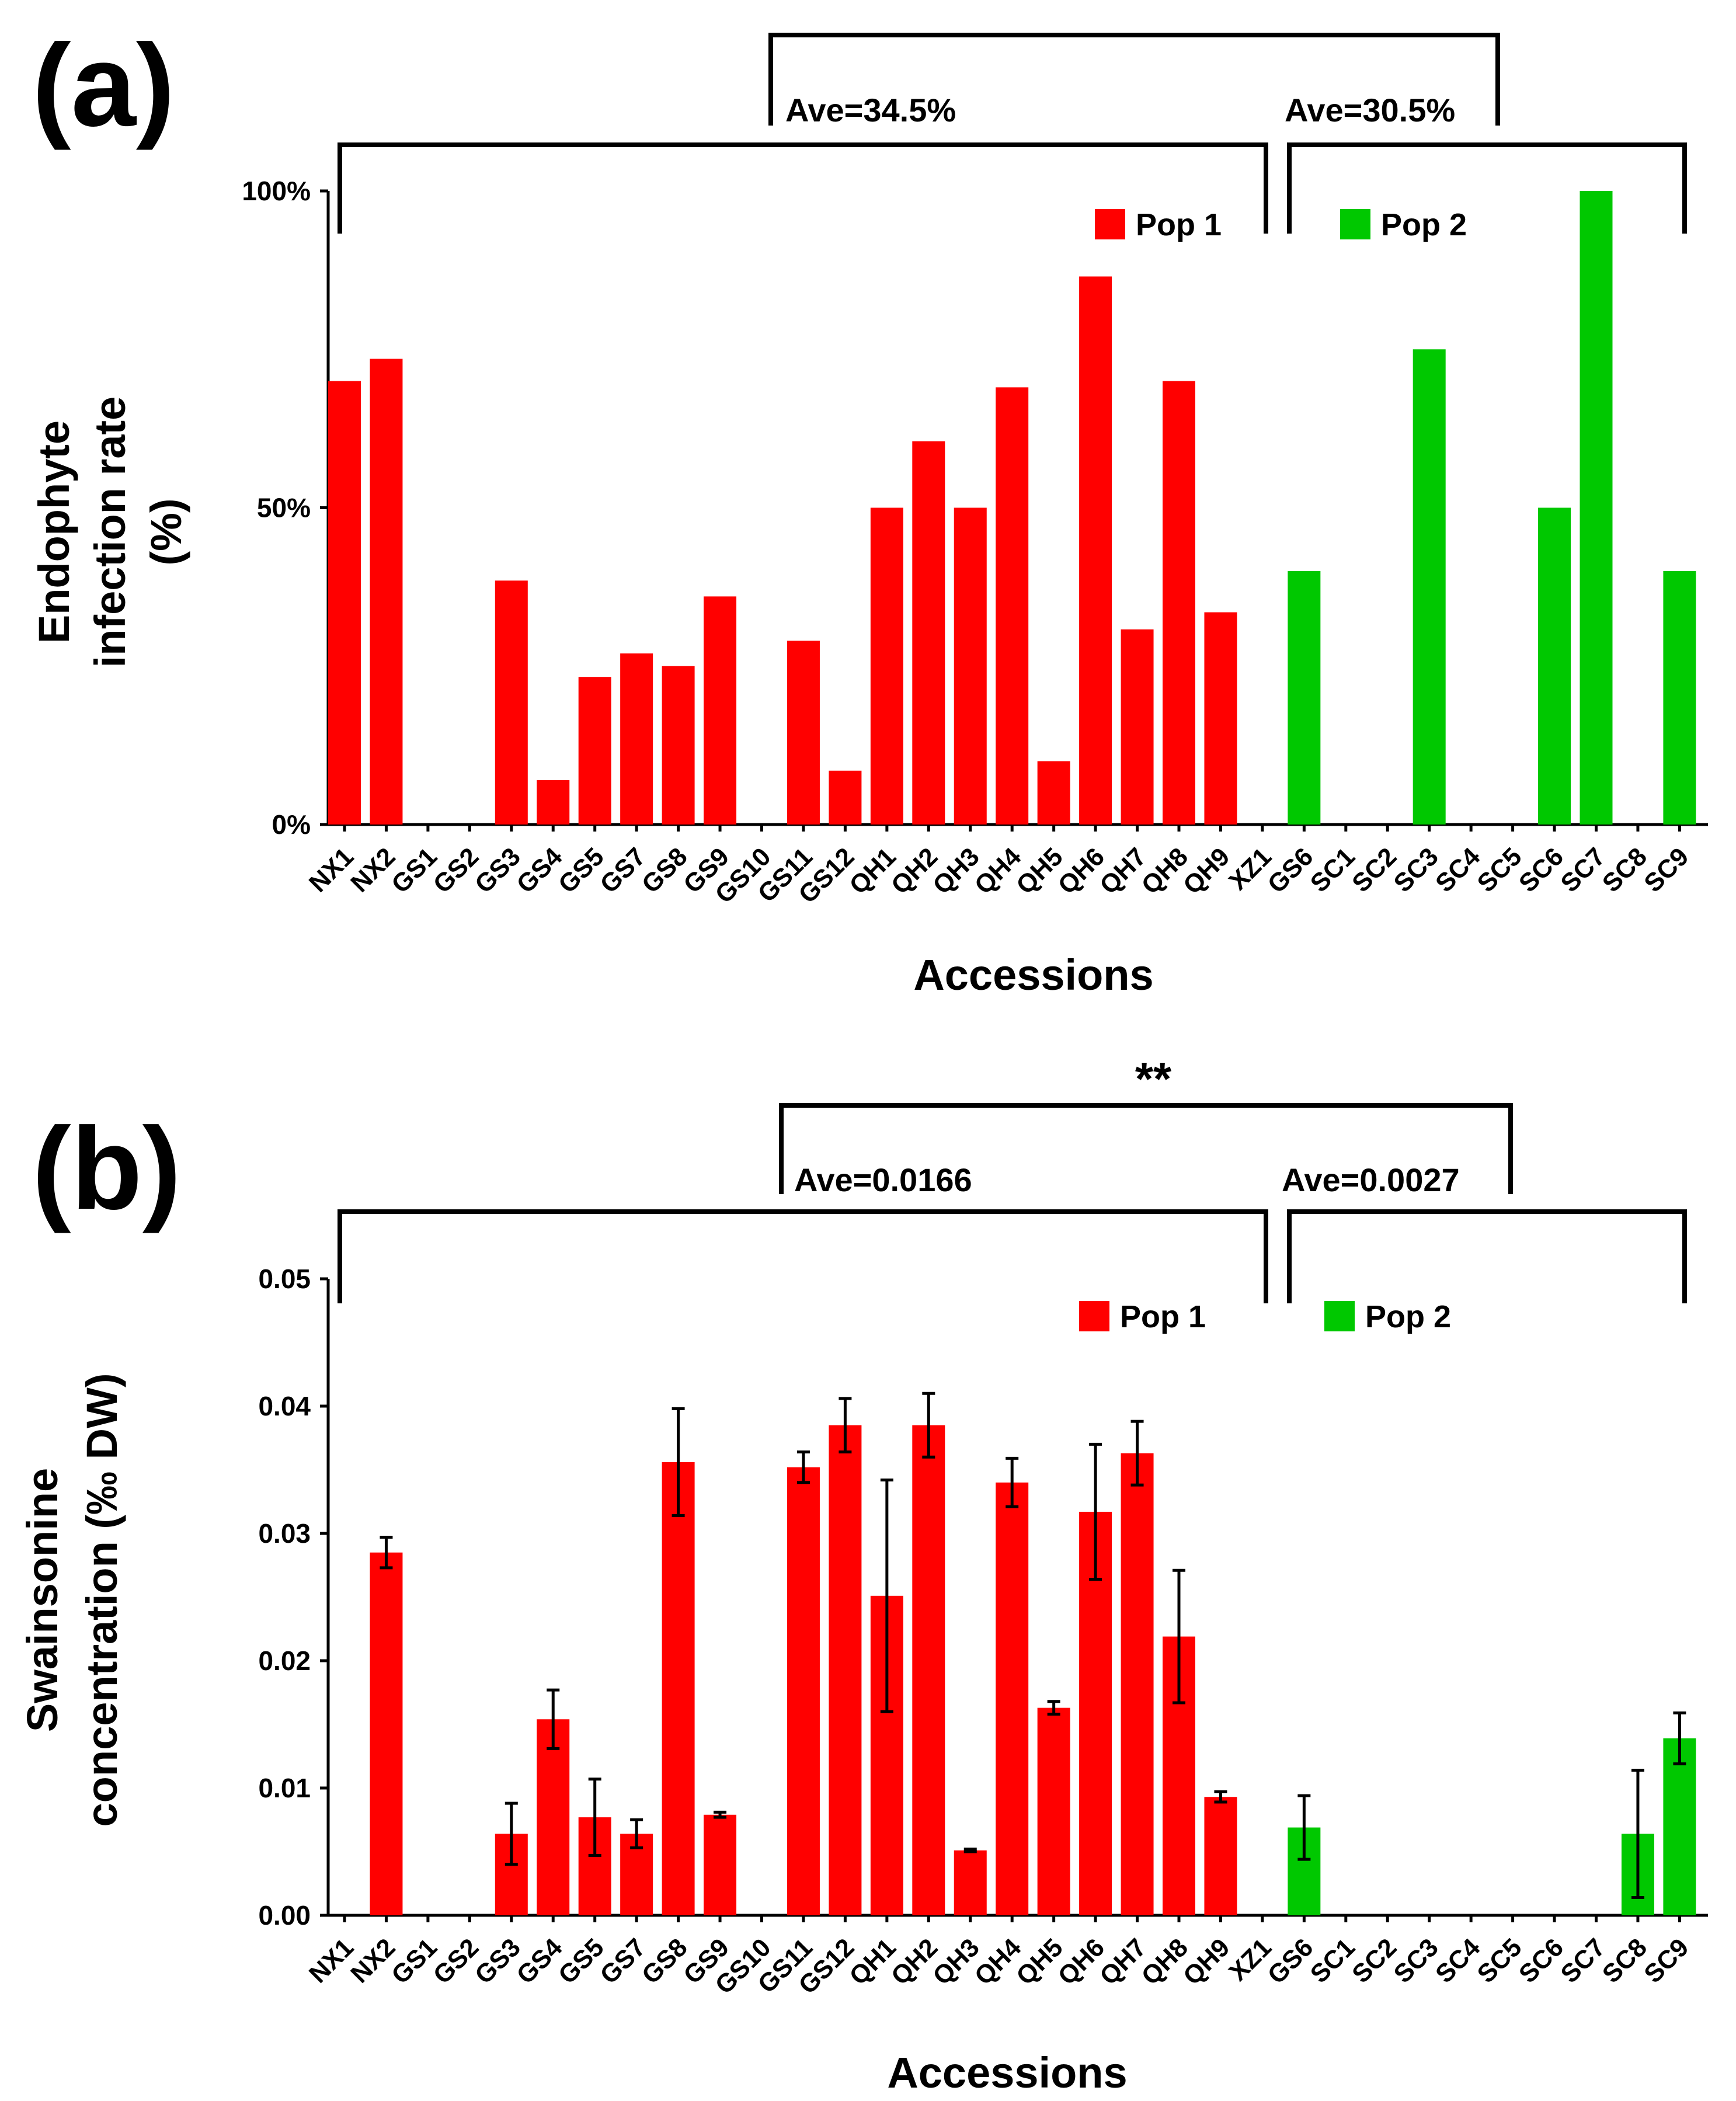  What do you see at coordinates (344, 603) in the screenshot?
I see `bar-nx1` at bounding box center [344, 603].